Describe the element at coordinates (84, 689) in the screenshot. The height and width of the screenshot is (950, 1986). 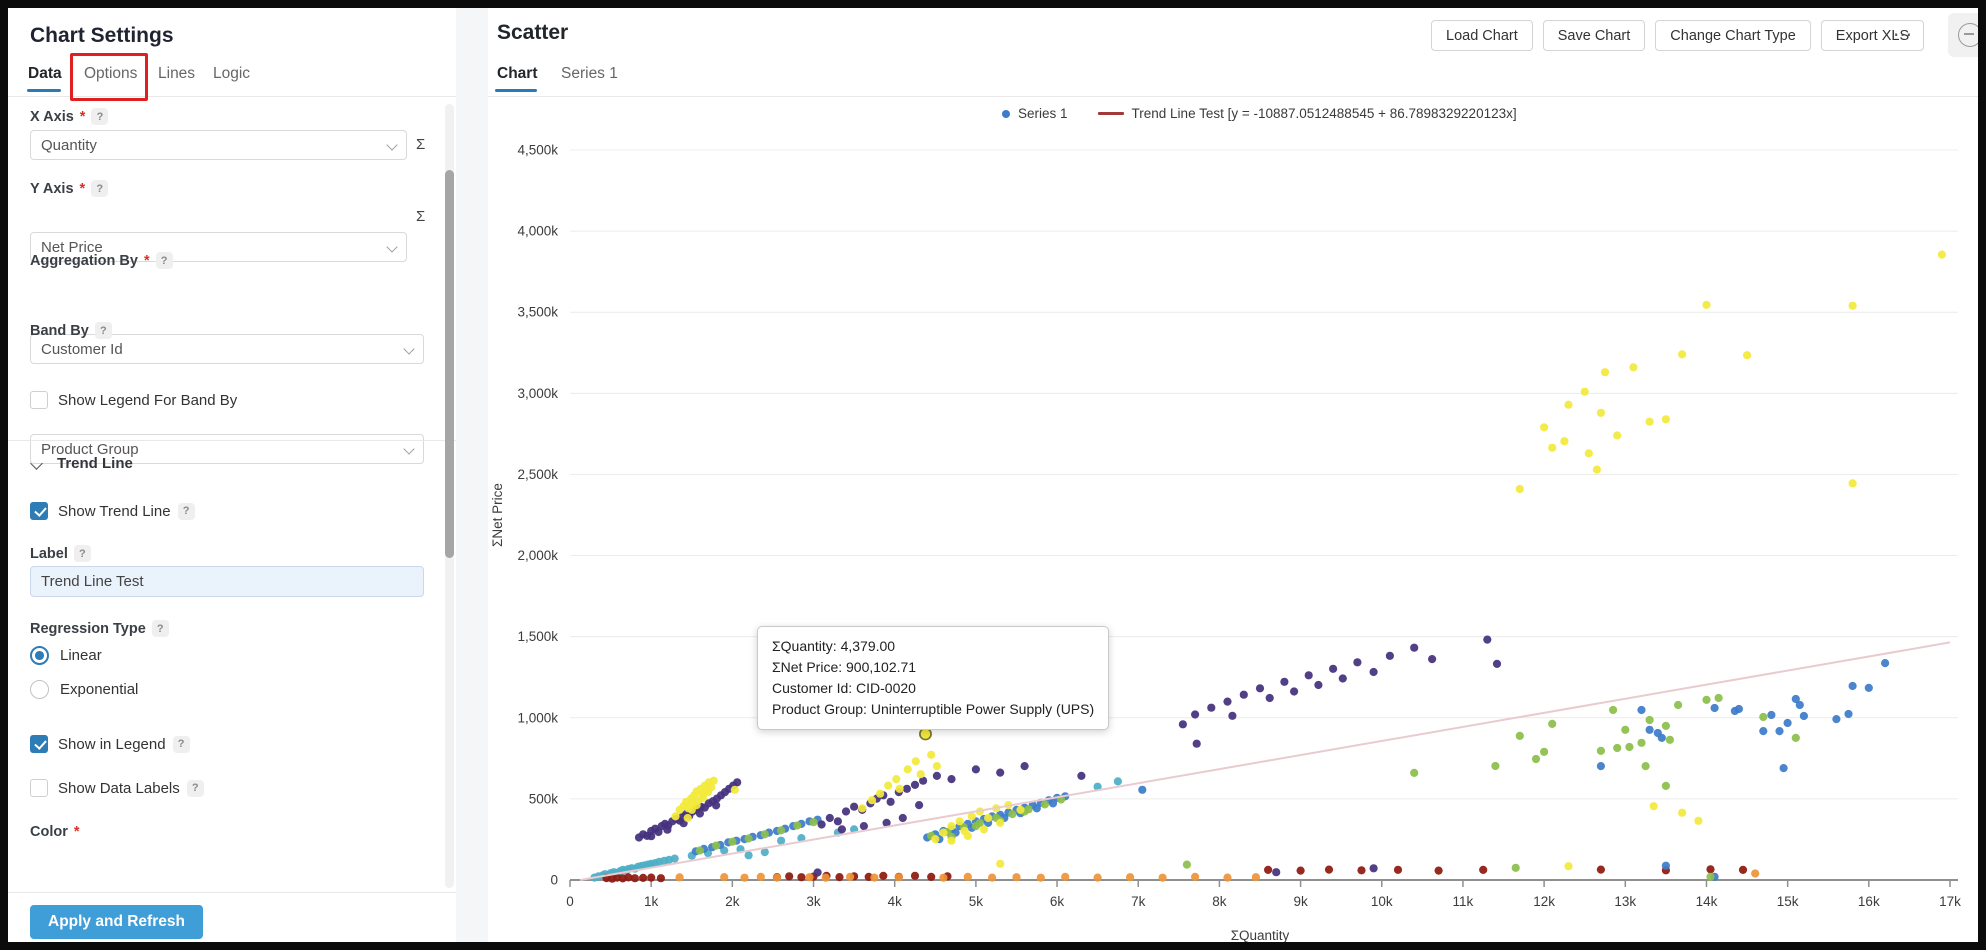
I see `regression-exponential-row: Exponential` at that location.